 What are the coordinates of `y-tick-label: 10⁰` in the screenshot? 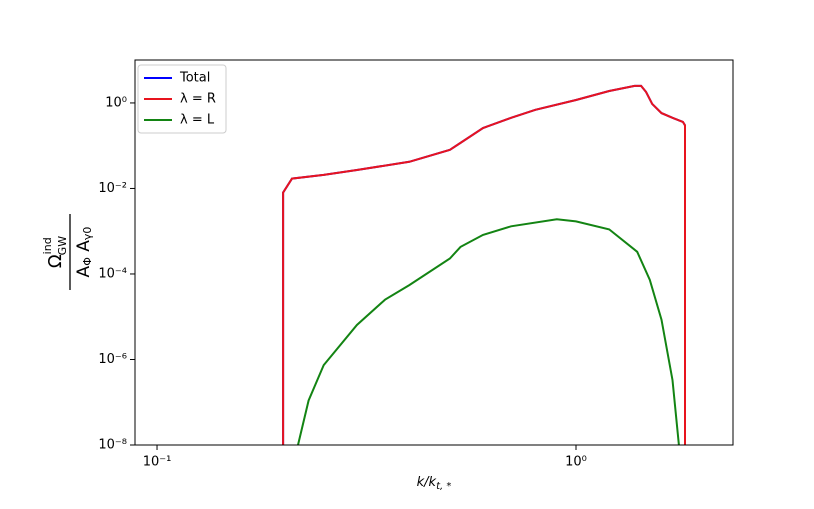 It's located at (116, 102).